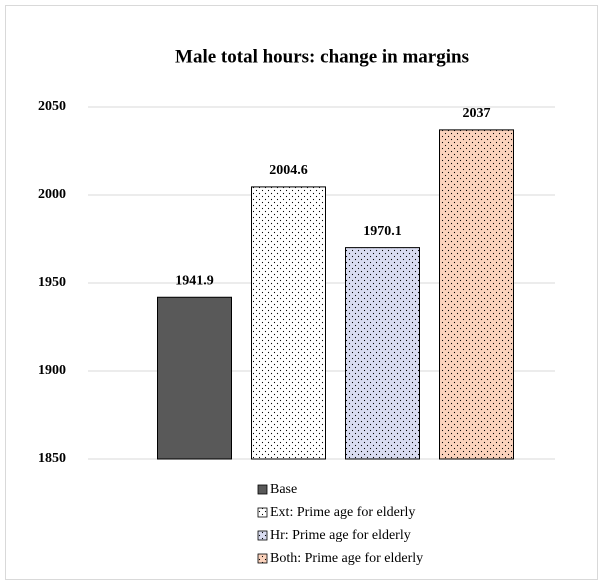  Describe the element at coordinates (288, 170) in the screenshot. I see `value-label: 2004.6` at that location.